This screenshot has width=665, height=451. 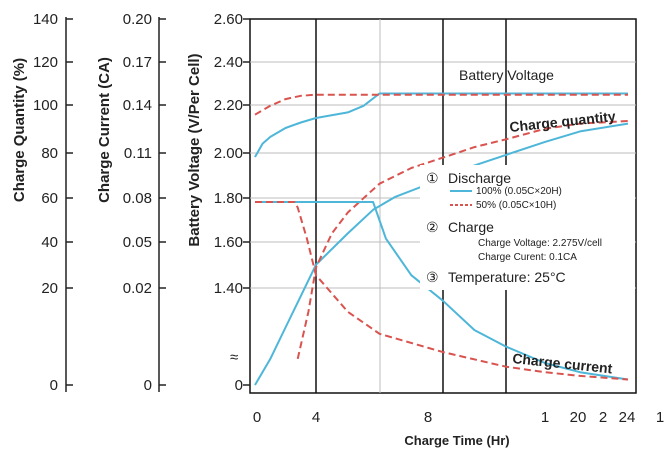 What do you see at coordinates (49, 153) in the screenshot?
I see `y-tick-label: 80` at bounding box center [49, 153].